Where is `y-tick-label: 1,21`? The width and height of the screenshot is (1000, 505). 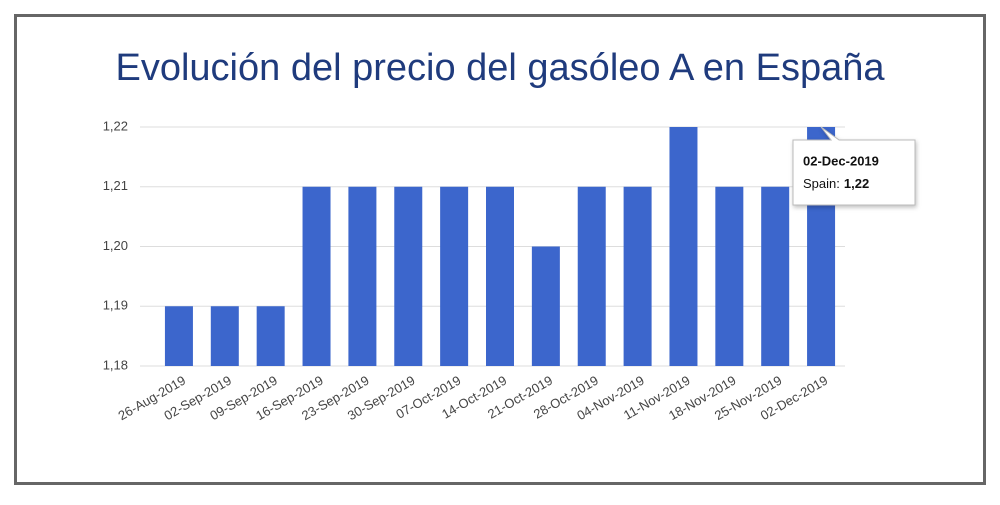 y-tick-label: 1,21 is located at coordinates (115, 185).